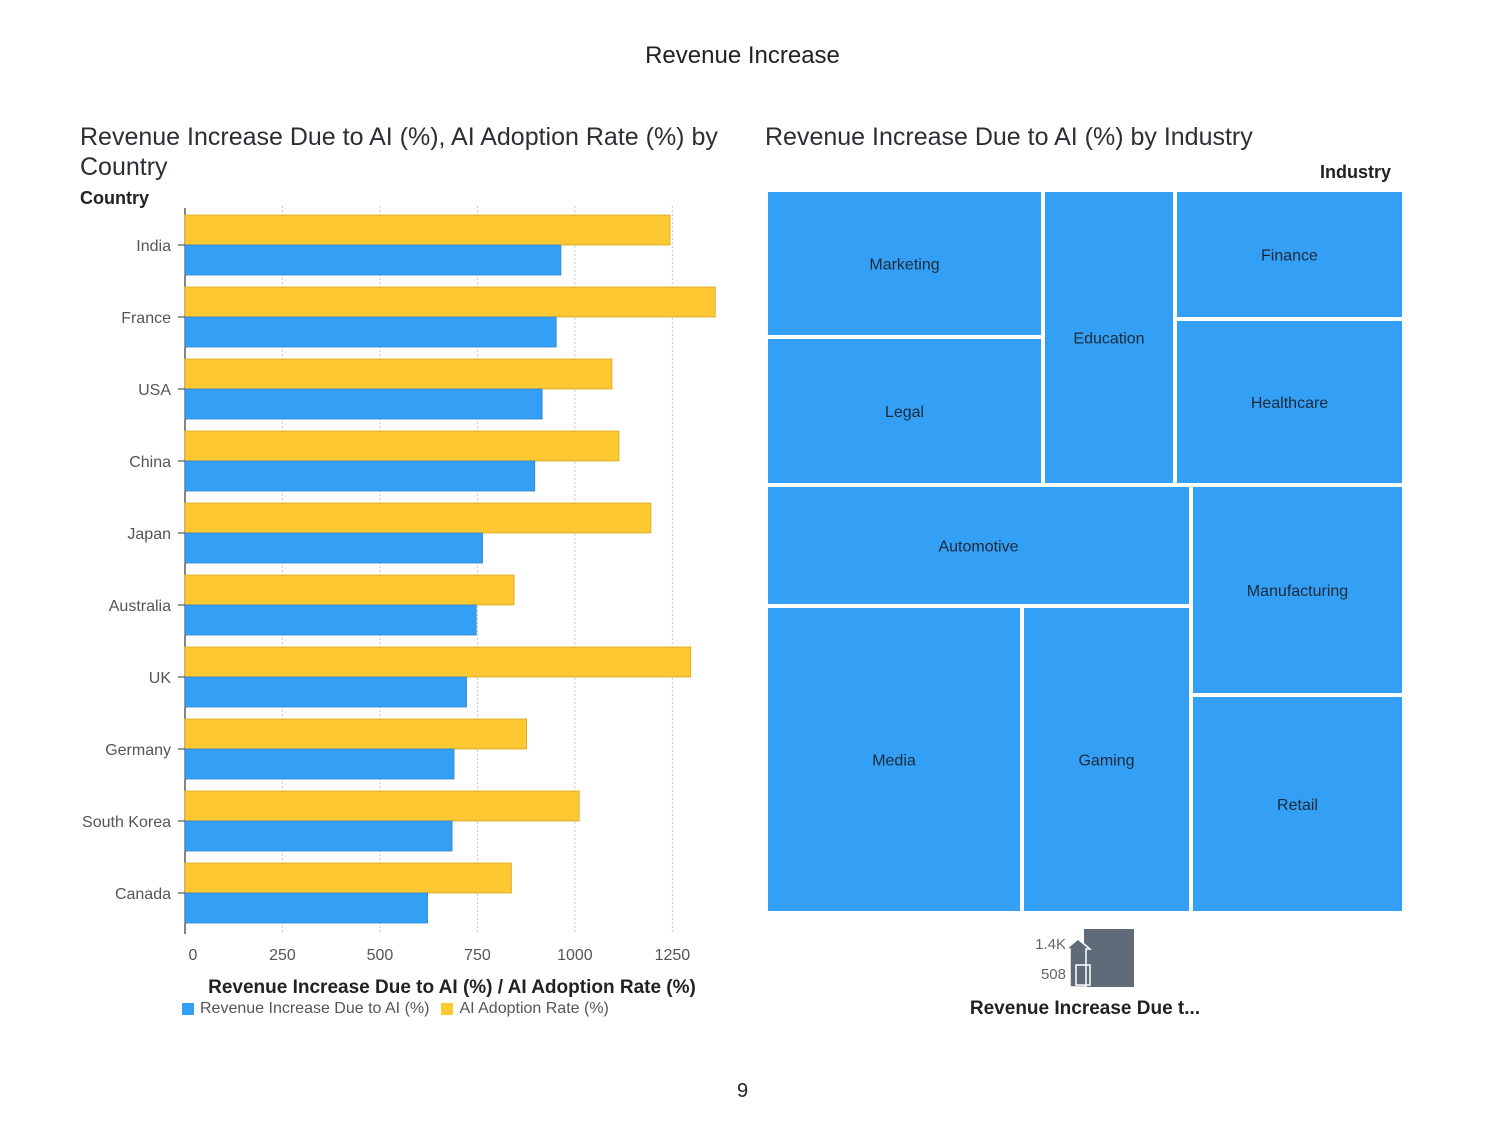 This screenshot has height=1148, width=1485. Describe the element at coordinates (349, 590) in the screenshot. I see `bar-adoption-australia` at that location.